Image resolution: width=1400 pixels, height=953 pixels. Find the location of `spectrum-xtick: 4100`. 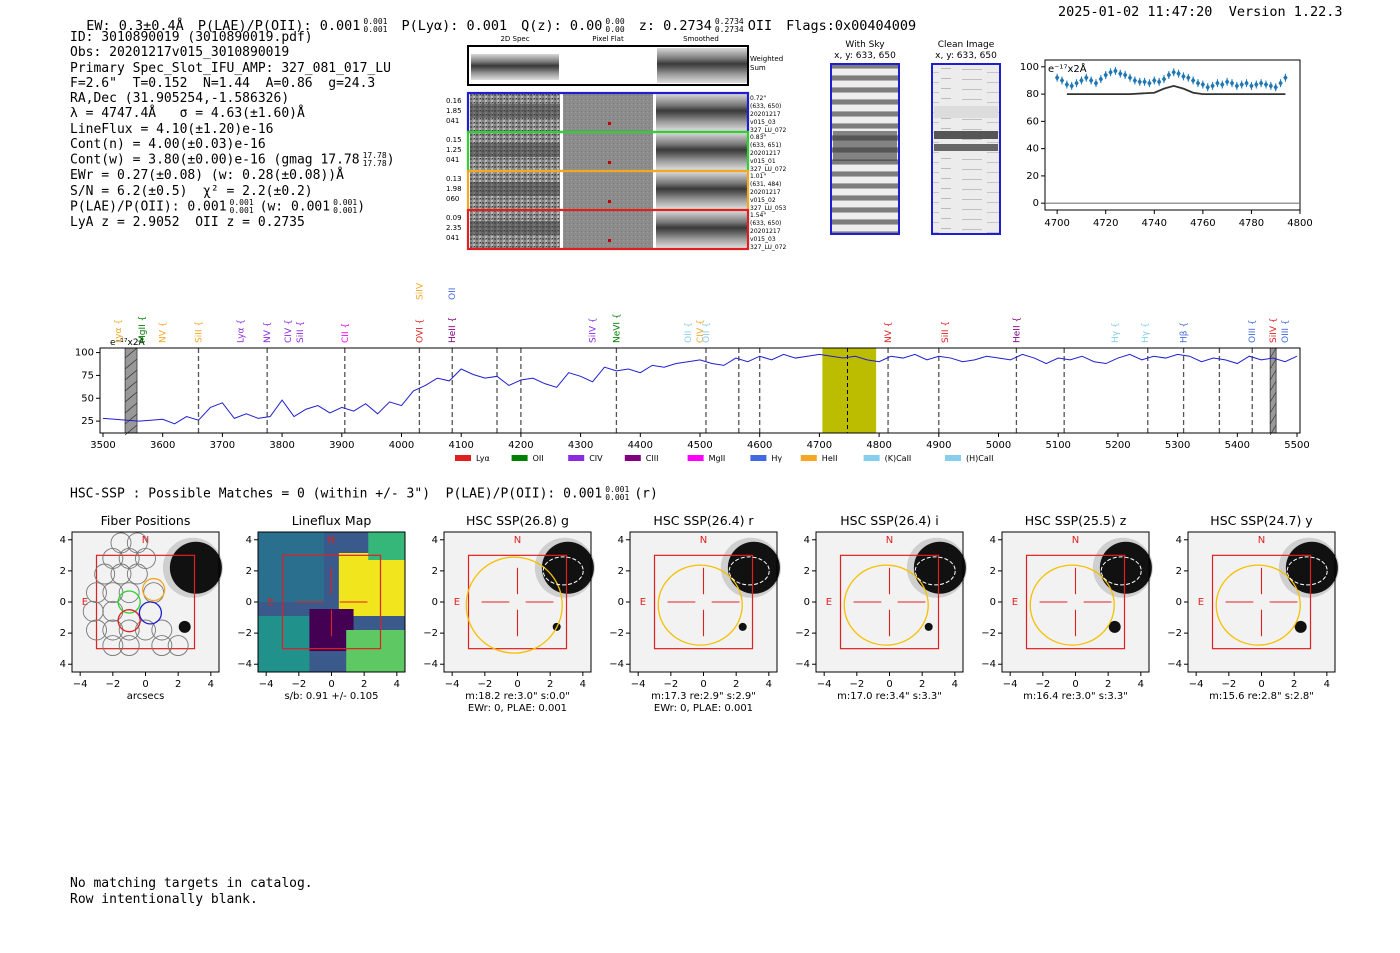

spectrum-xtick: 4100 is located at coordinates (460, 445).